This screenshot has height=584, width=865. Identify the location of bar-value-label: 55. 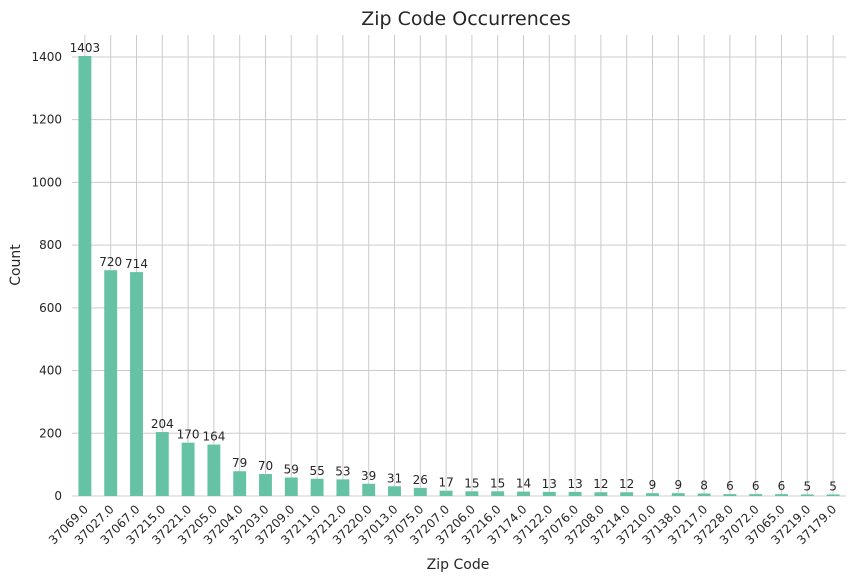
(316, 471).